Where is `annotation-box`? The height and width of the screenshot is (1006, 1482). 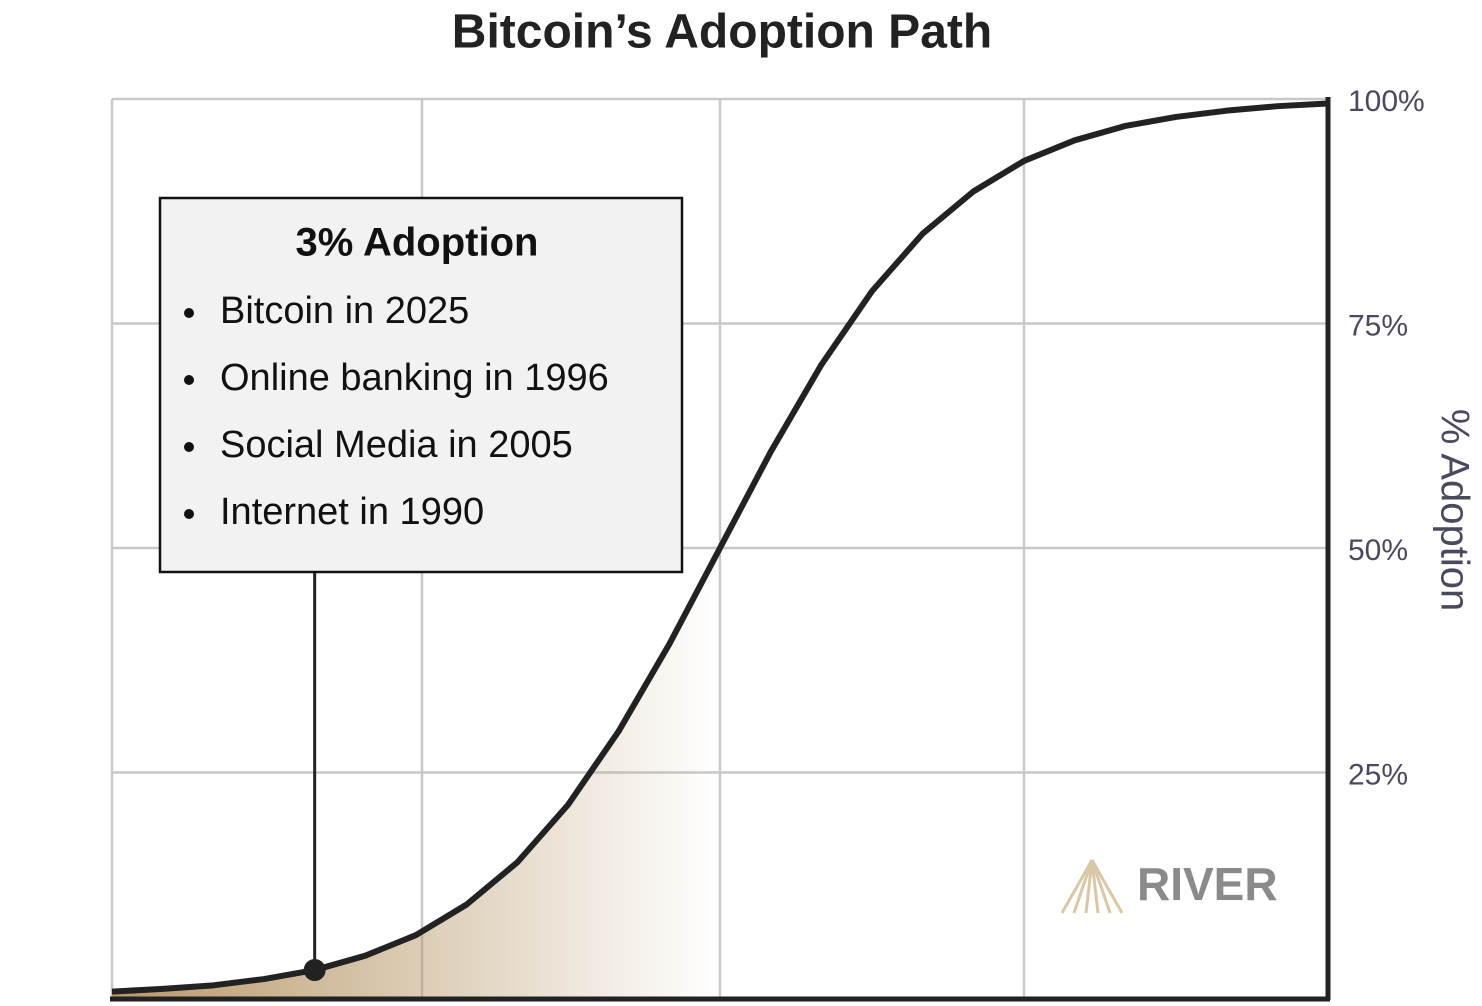
annotation-box is located at coordinates (421, 385).